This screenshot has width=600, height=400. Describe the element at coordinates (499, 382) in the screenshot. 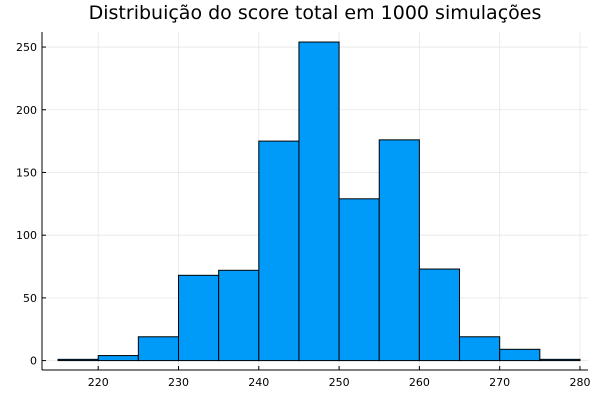

I see `x-tick-label: 270` at that location.